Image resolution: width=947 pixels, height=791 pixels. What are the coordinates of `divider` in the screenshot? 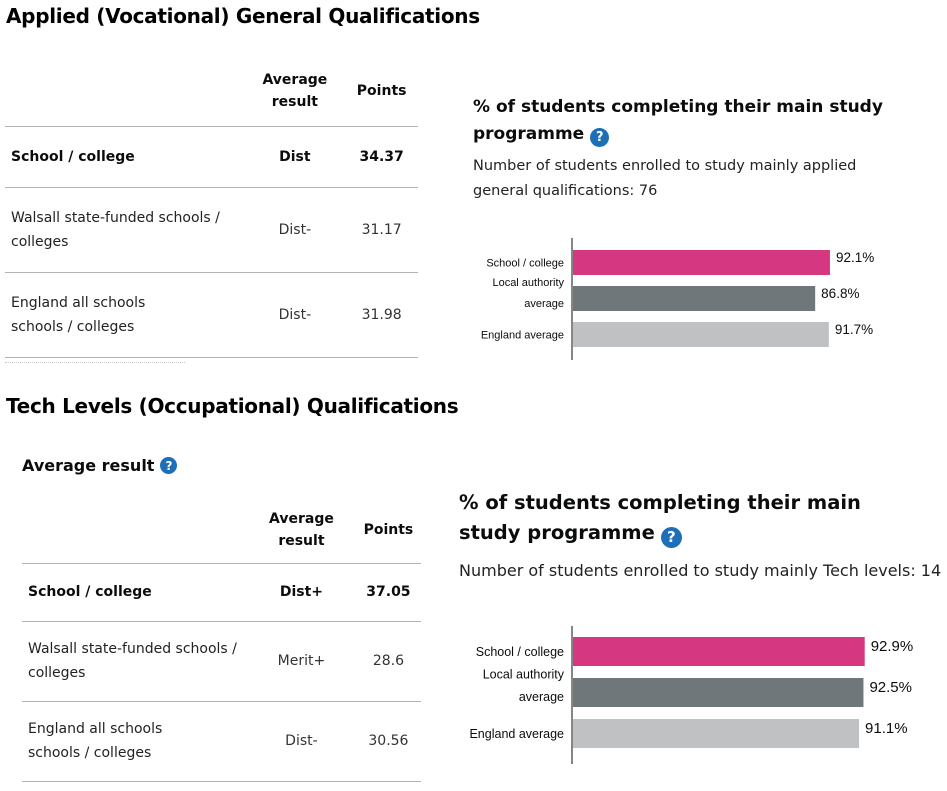 It's located at (95, 364).